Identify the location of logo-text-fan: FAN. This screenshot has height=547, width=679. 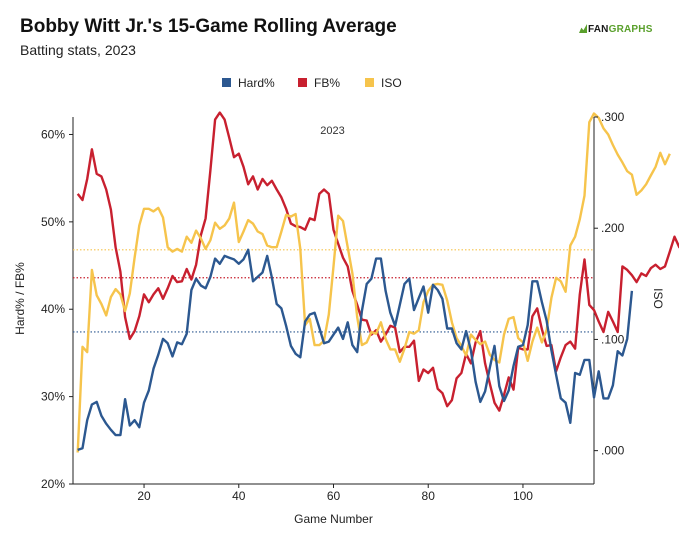
(598, 29).